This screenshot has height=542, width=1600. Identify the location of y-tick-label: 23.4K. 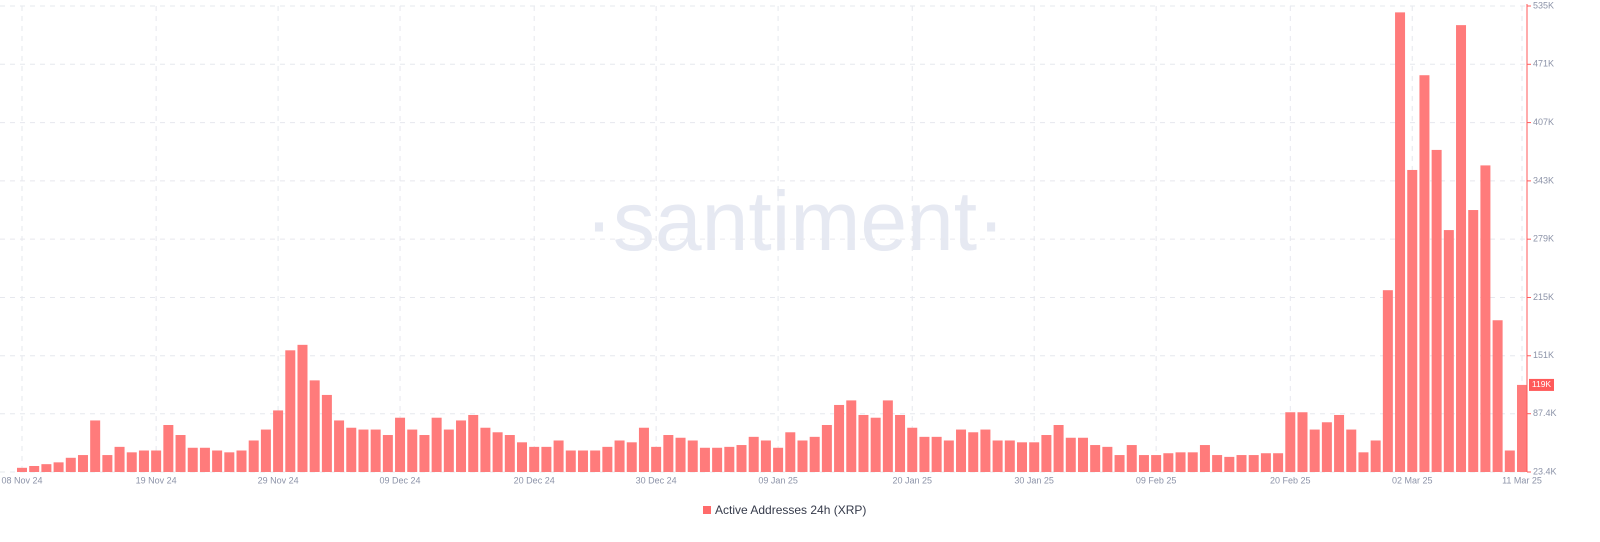
(1545, 471).